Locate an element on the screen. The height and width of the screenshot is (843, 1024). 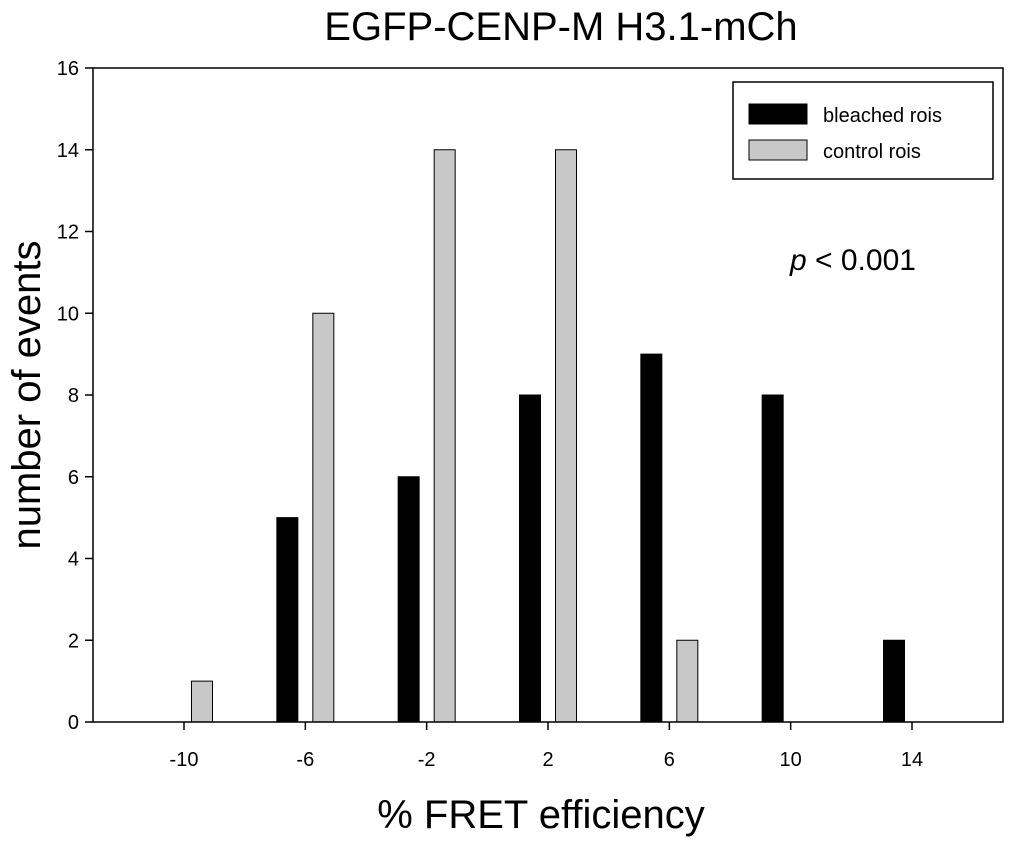
legend-swatch-bleached is located at coordinates (778, 114).